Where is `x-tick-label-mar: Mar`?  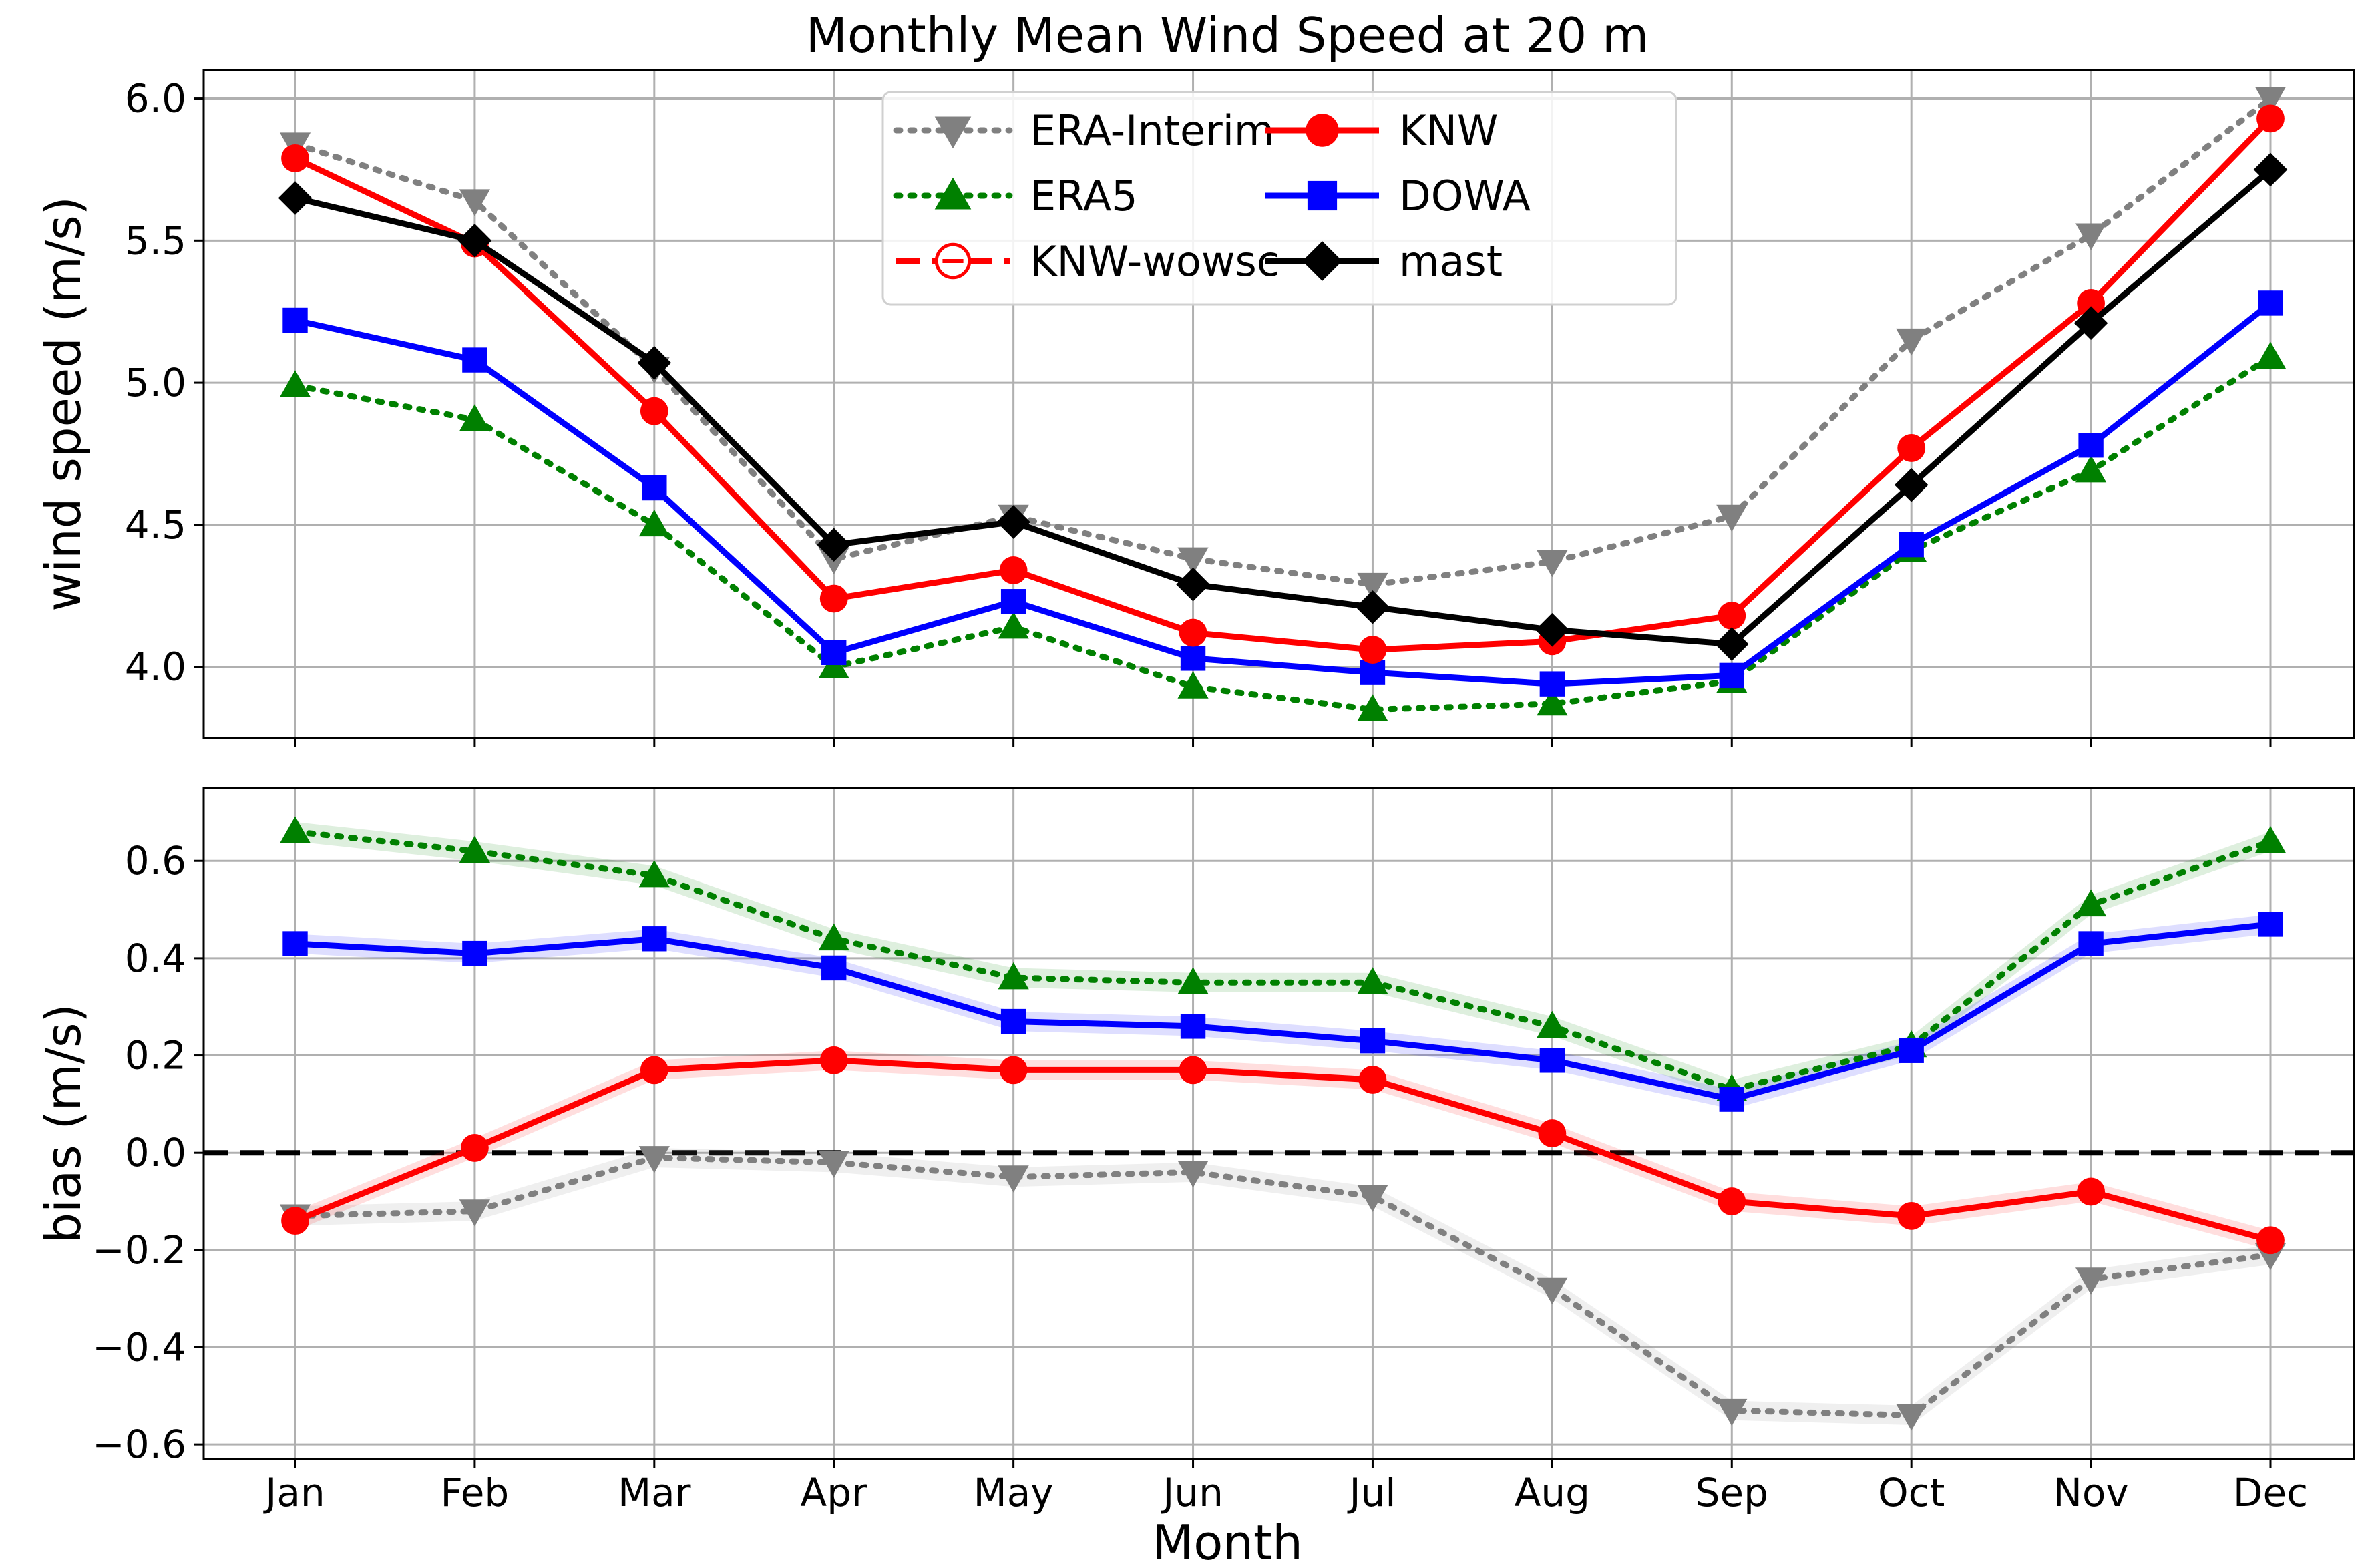 x-tick-label-mar: Mar is located at coordinates (655, 1492).